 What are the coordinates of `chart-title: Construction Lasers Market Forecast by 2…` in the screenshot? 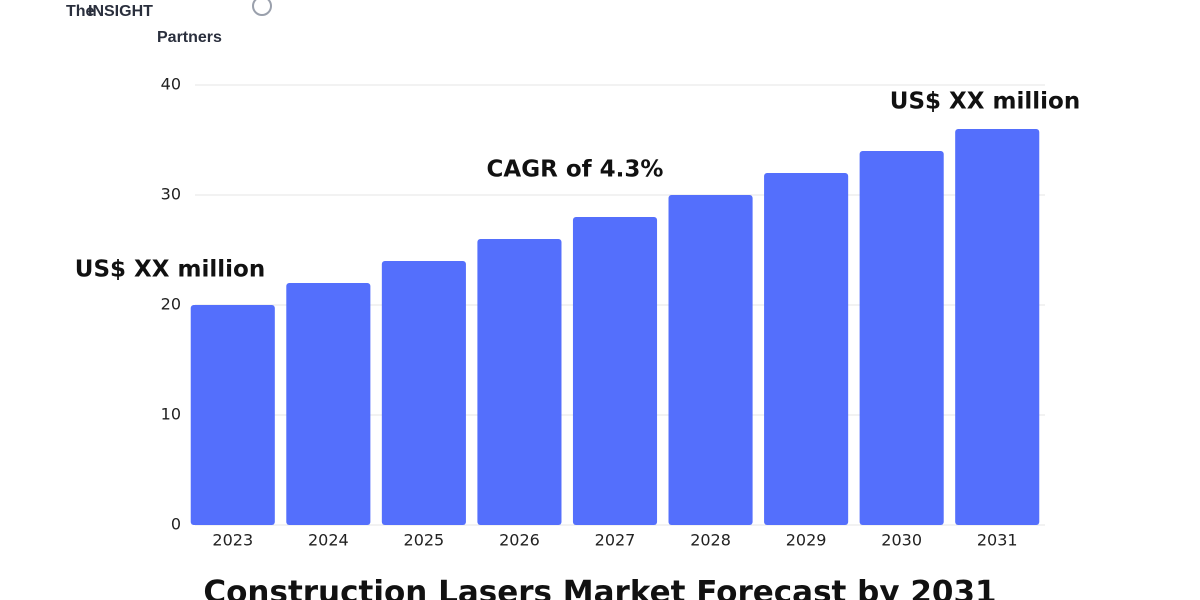 It's located at (599, 587).